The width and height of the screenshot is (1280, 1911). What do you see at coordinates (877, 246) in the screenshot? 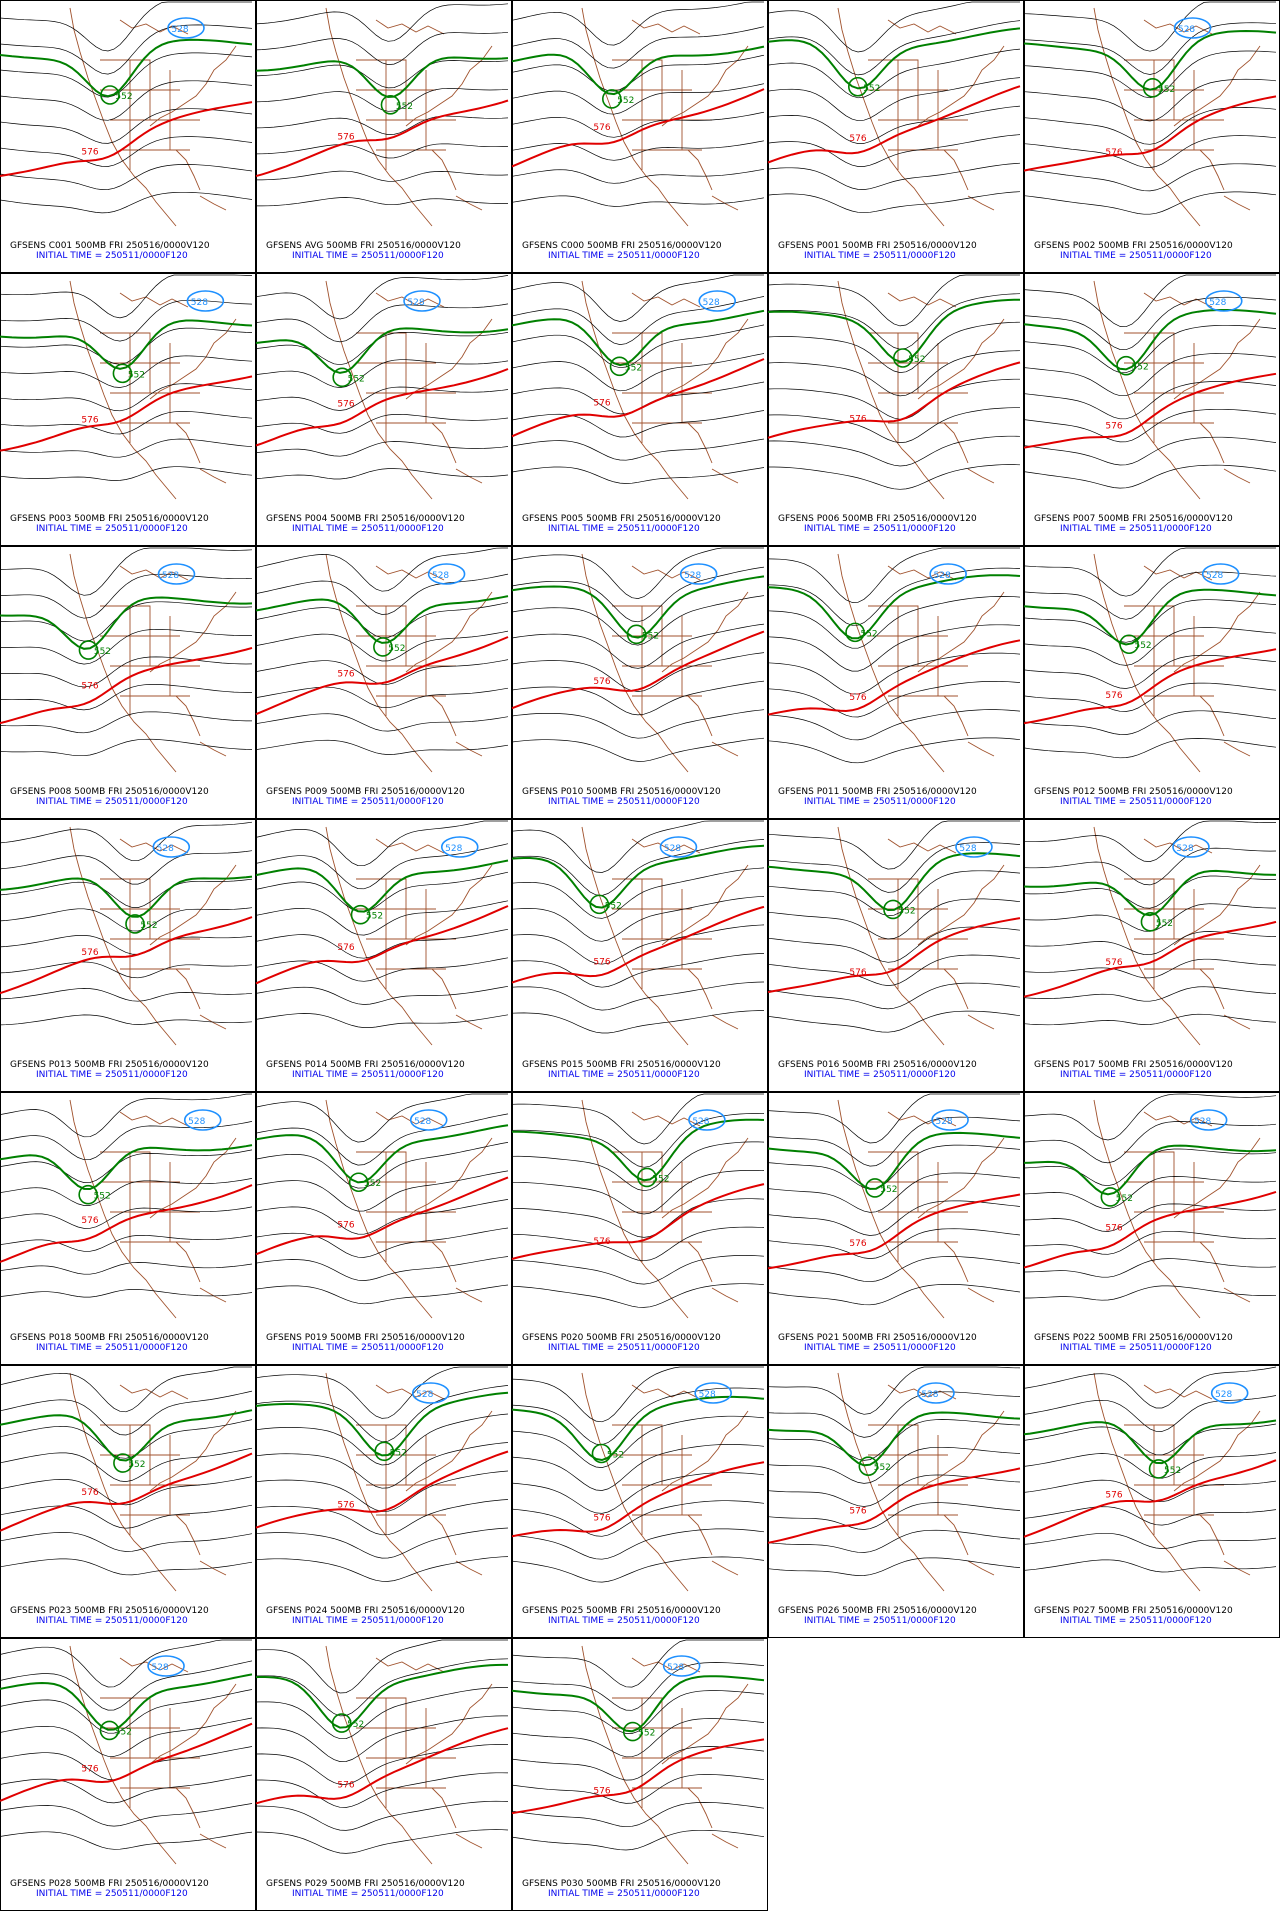
I see `panel-title: GFSENS P001 500MB FRI 250516/0000V120` at bounding box center [877, 246].